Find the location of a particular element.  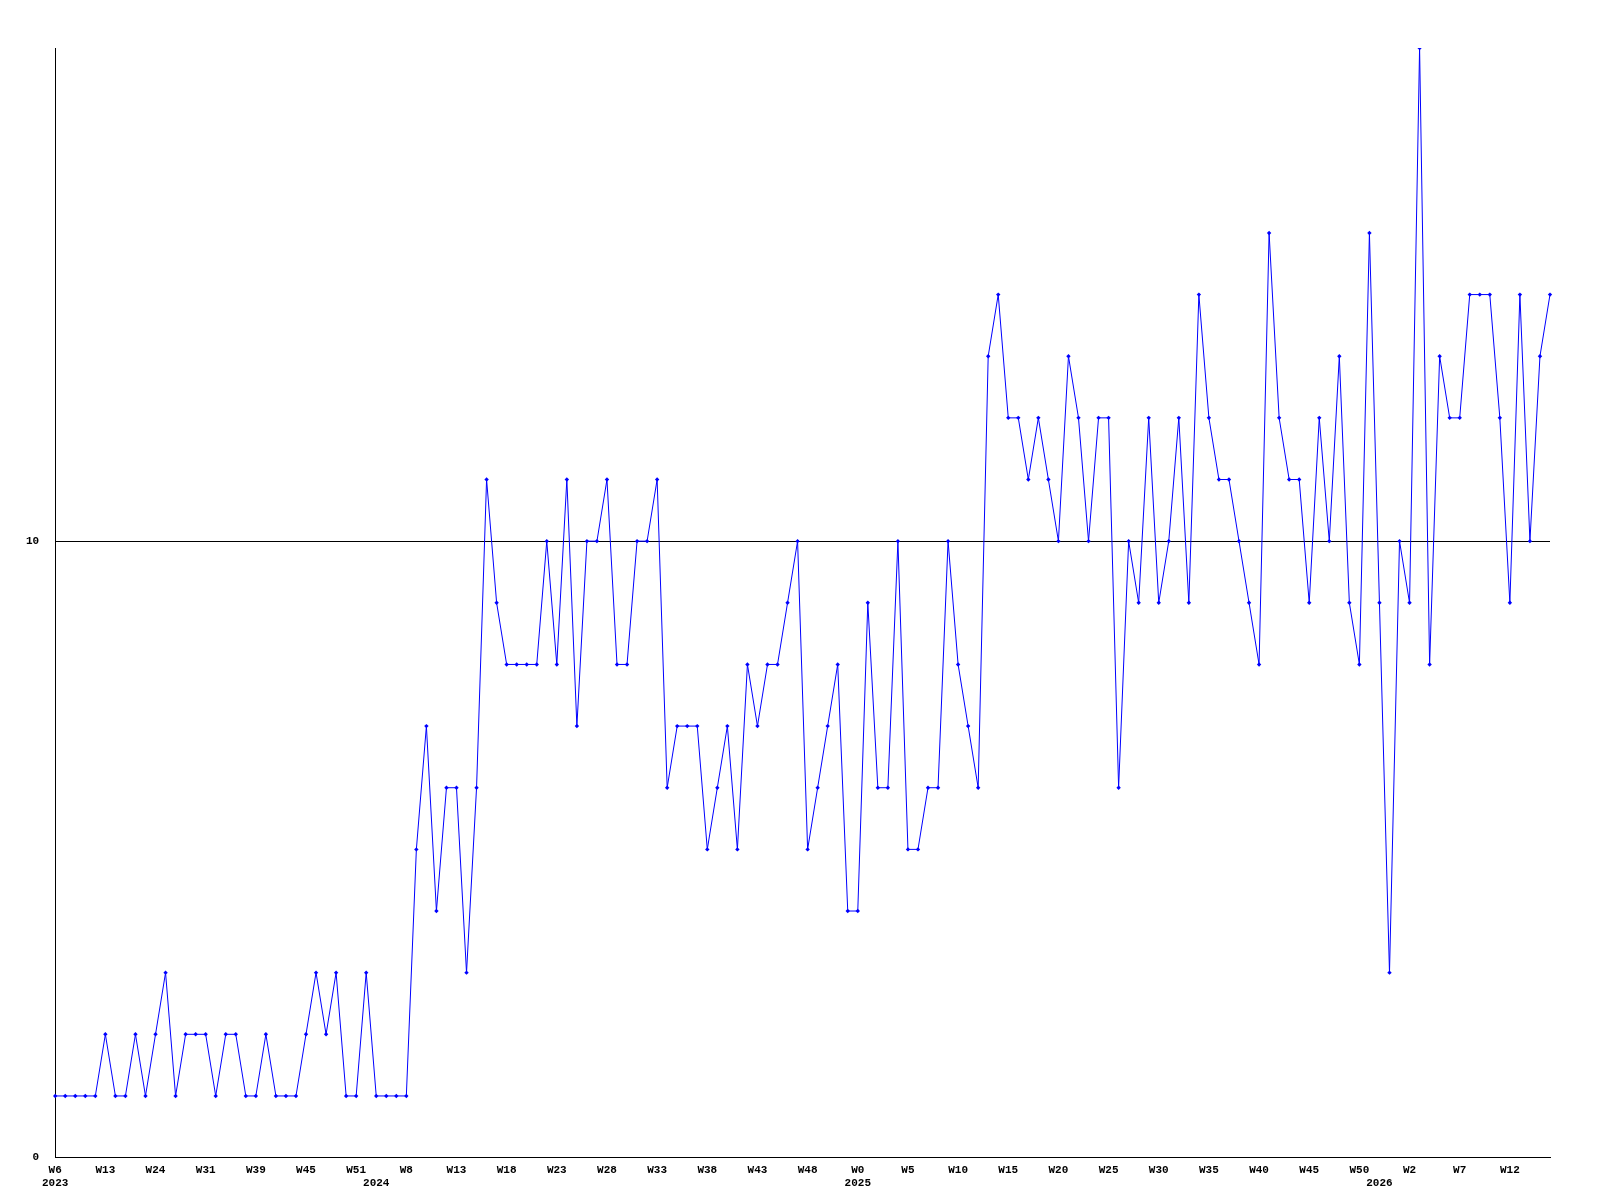

x-tick-label: W23 is located at coordinates (557, 1169).